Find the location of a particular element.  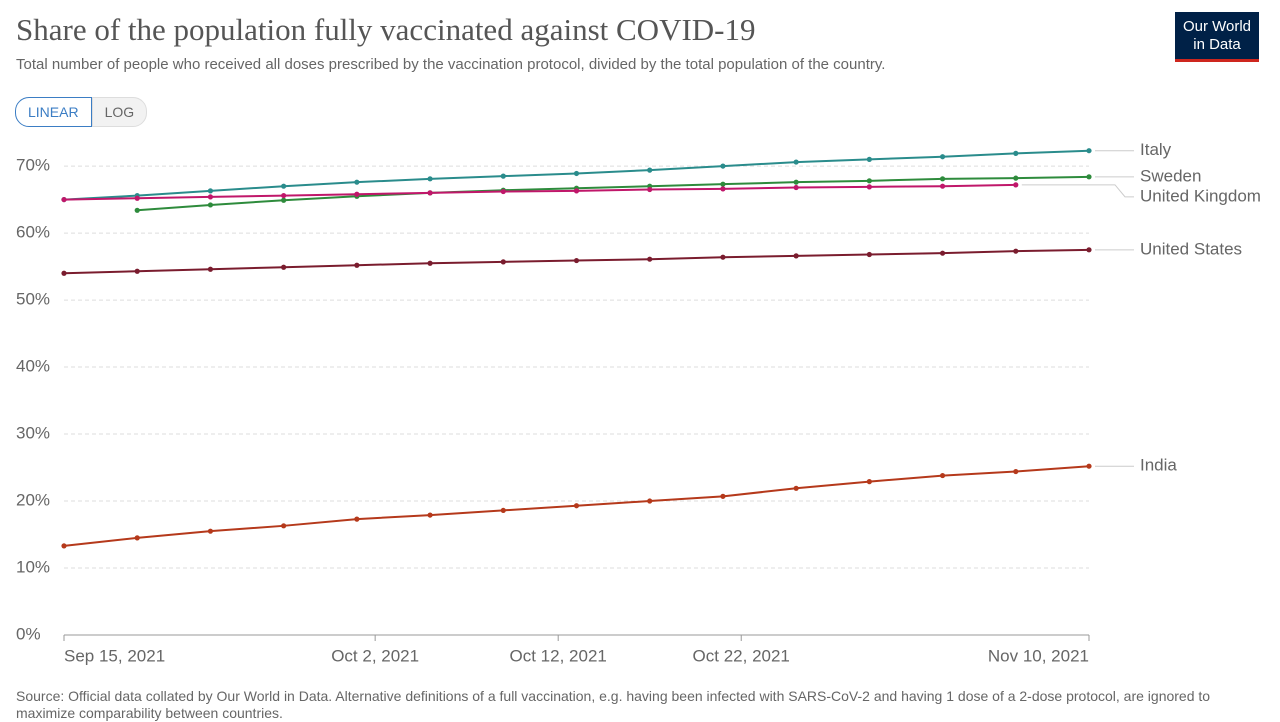

y-tick-label: 30% is located at coordinates (33, 433).